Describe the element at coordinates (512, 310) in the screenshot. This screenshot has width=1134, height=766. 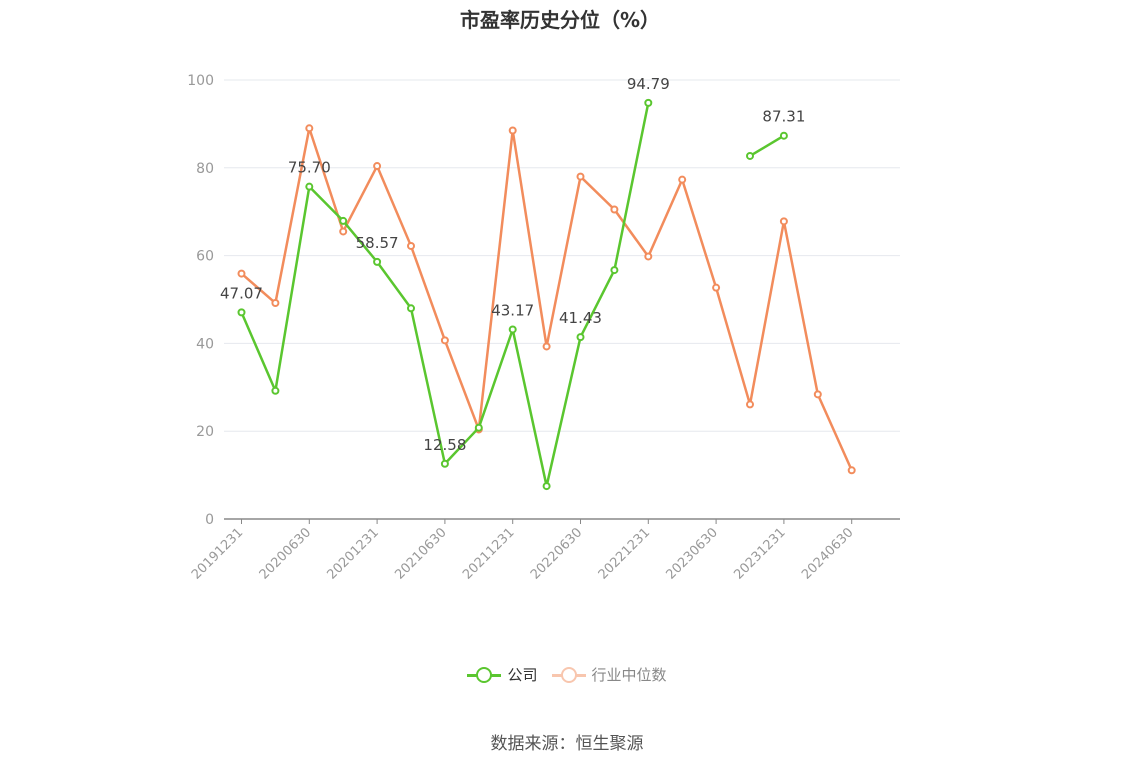
I see `data-label: 43.17` at that location.